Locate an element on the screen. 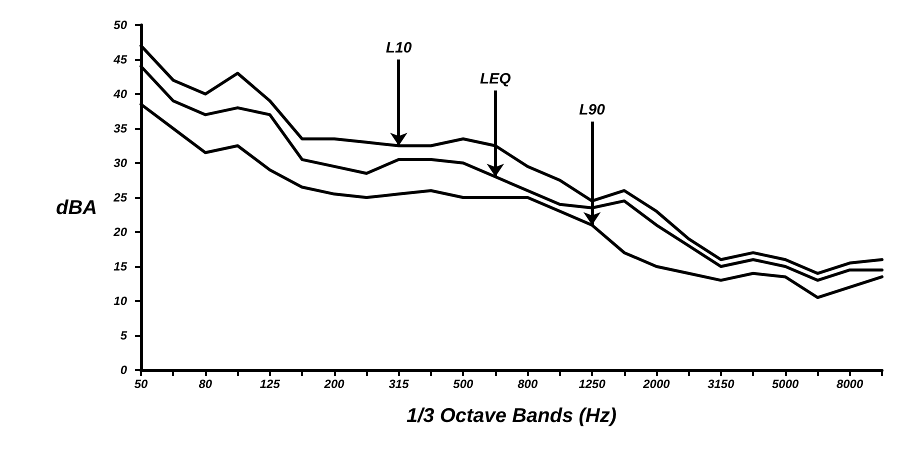  y-tick-label: 25 is located at coordinates (120, 197).